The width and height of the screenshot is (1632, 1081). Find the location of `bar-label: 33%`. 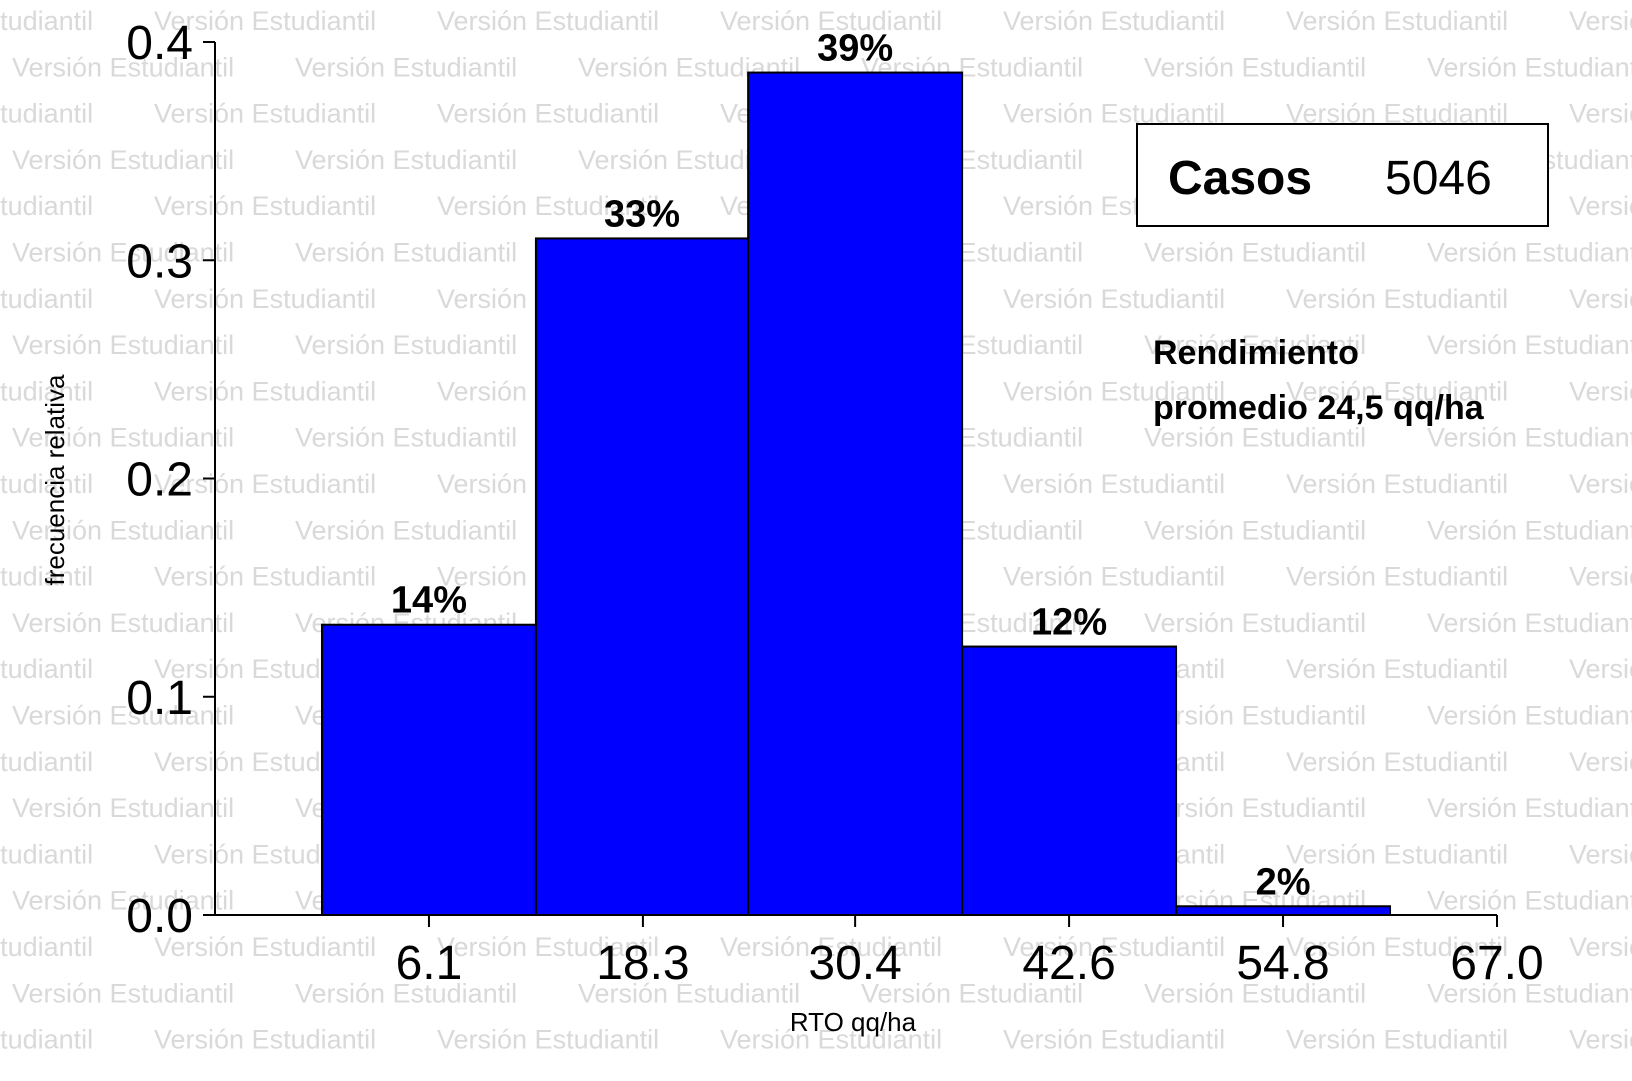

bar-label: 33% is located at coordinates (642, 214).